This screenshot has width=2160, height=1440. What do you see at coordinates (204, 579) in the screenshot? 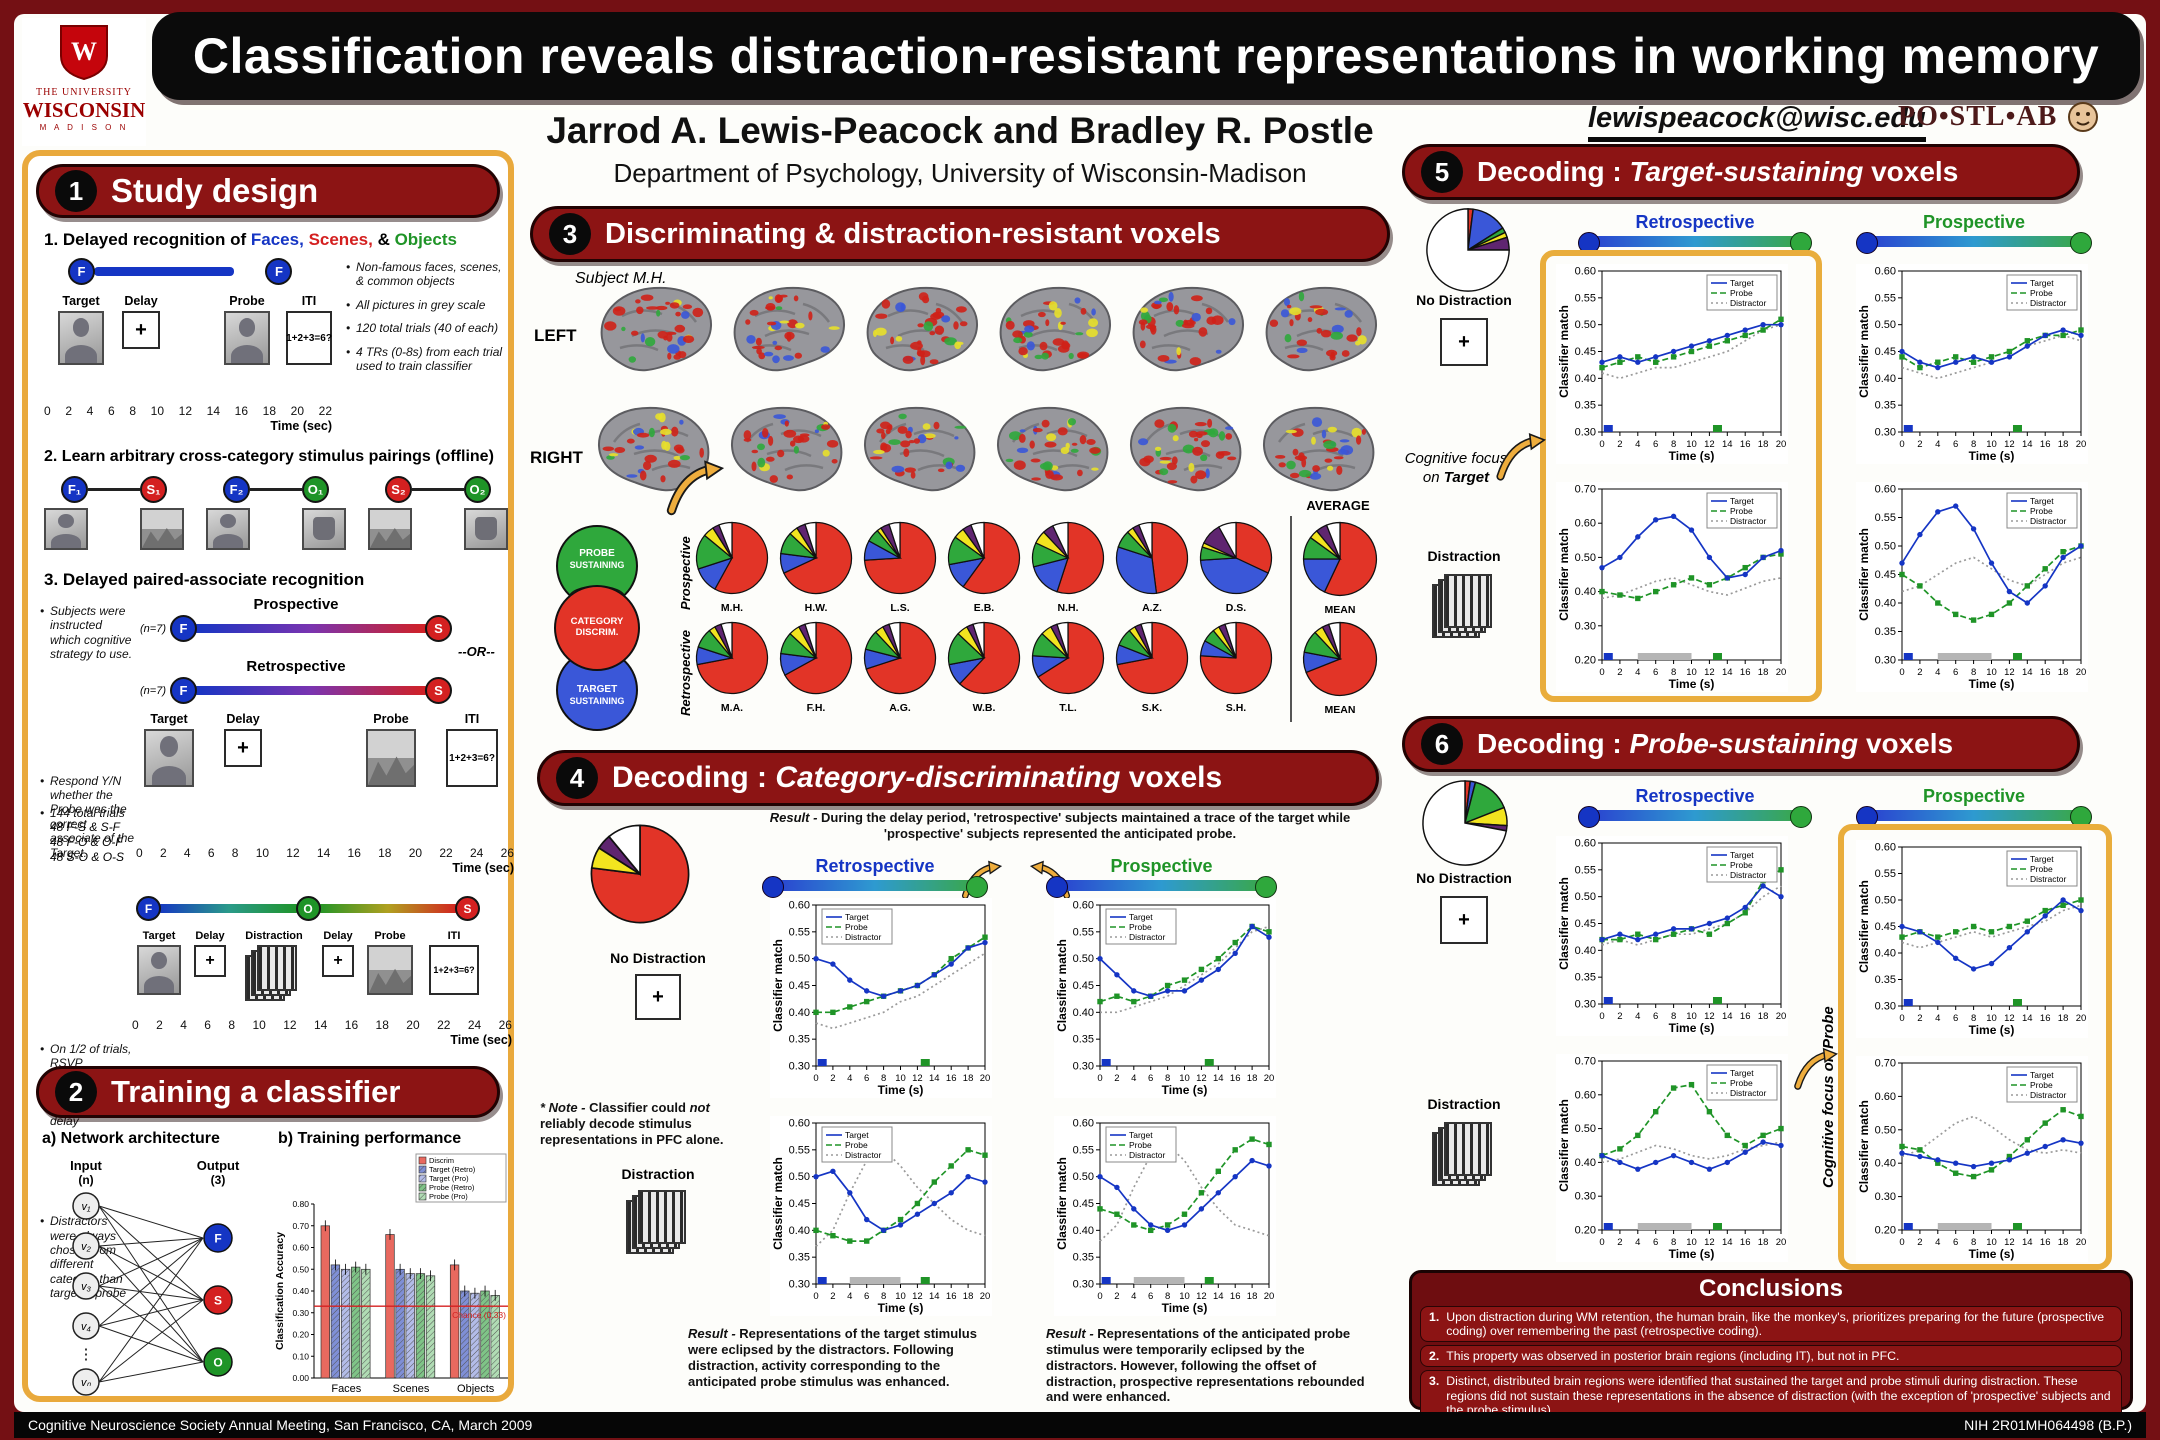
I see `part3-heading: 3. Delayed paired-associate recognition` at bounding box center [204, 579].